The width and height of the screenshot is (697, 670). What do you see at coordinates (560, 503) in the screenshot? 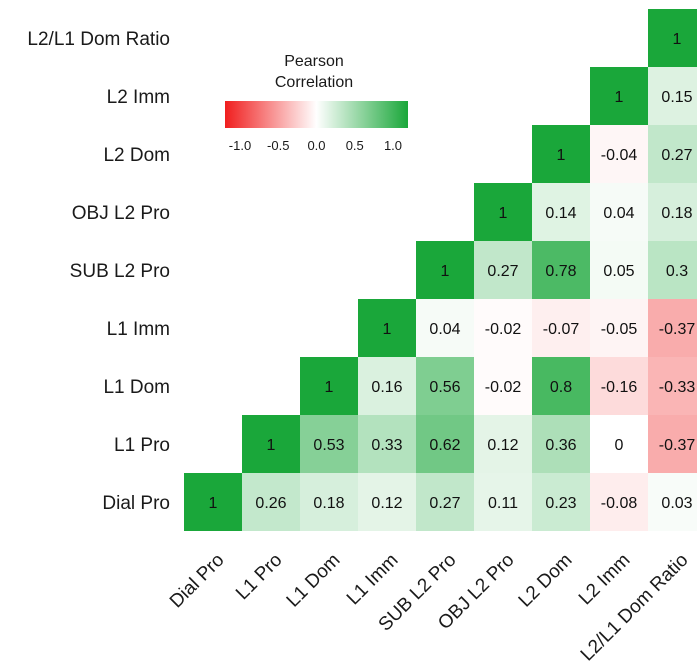
I see `cell-value-label: 0.23` at bounding box center [560, 503].